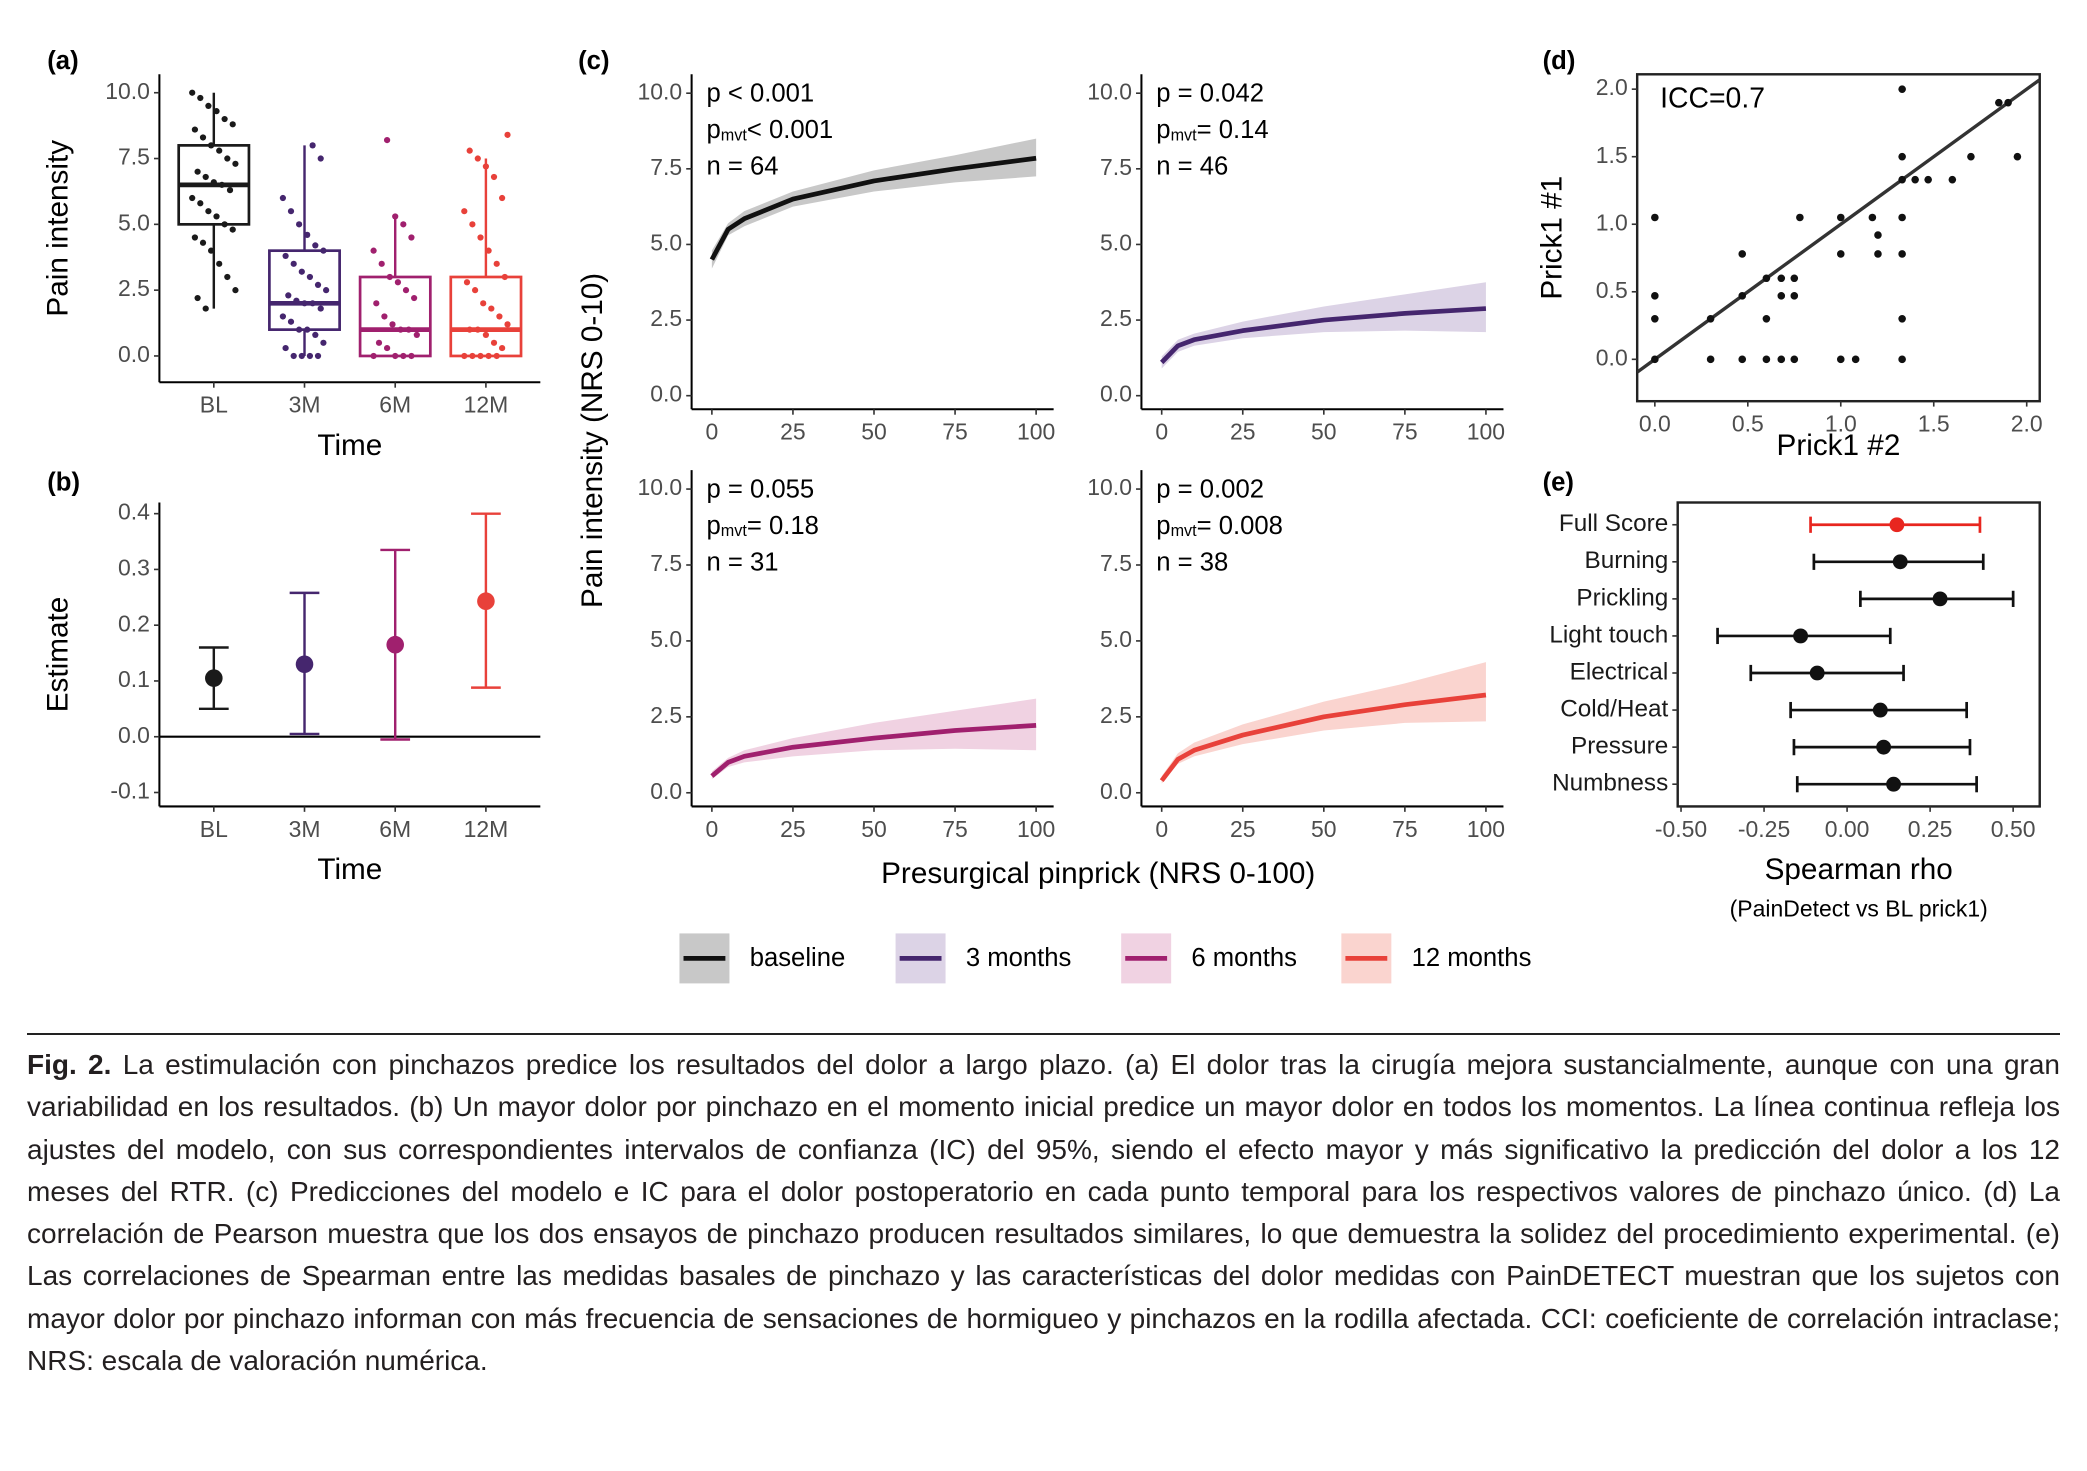  I want to click on y-tick-label: 2.5, so click(666, 318).